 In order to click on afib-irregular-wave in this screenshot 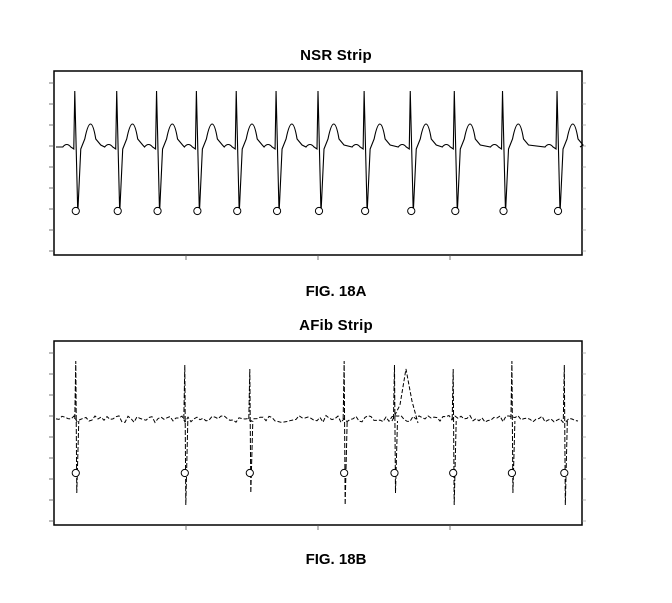, I will do `click(405, 396)`.